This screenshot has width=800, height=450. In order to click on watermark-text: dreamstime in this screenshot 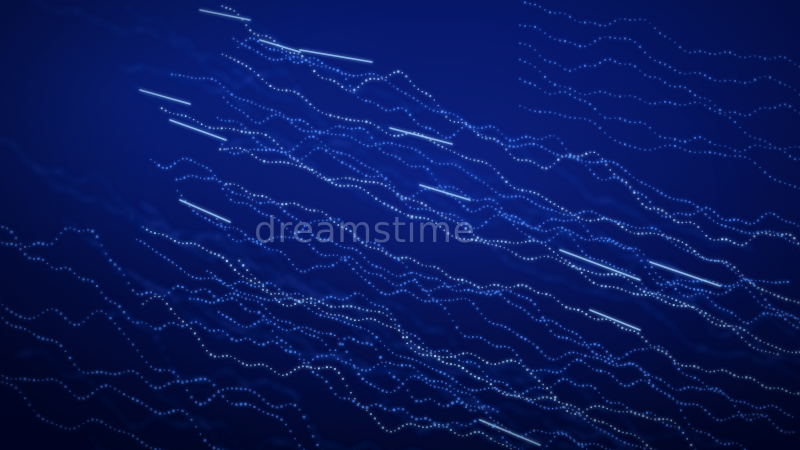, I will do `click(365, 230)`.